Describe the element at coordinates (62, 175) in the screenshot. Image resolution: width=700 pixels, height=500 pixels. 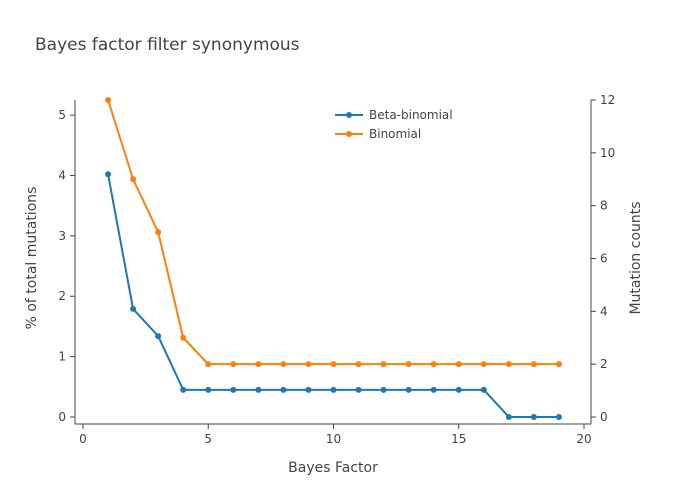
I see `y-tick-label: 4` at that location.